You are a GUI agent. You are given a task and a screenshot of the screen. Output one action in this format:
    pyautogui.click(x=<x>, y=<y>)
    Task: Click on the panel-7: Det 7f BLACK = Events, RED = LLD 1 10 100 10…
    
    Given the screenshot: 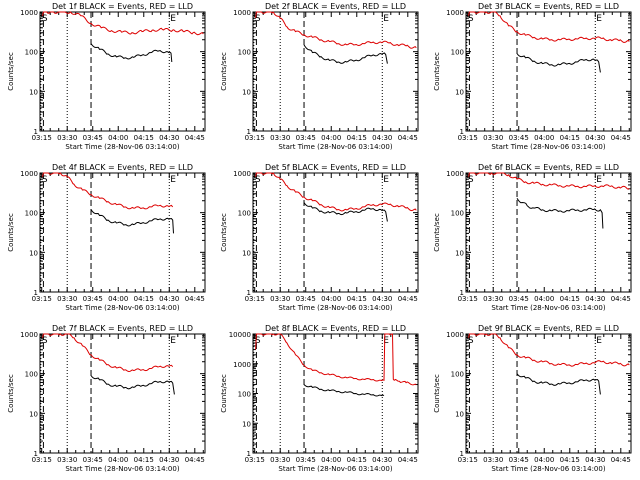 What is the action you would take?
    pyautogui.click(x=106, y=398)
    